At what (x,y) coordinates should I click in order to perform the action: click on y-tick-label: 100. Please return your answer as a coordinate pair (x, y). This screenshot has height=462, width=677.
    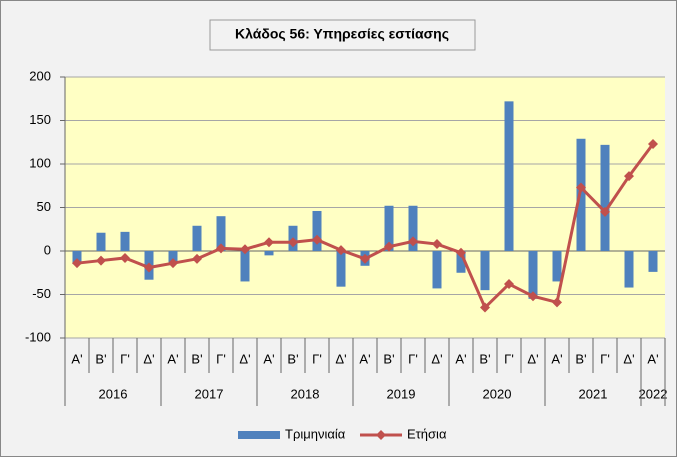
    Looking at the image, I should click on (40, 162).